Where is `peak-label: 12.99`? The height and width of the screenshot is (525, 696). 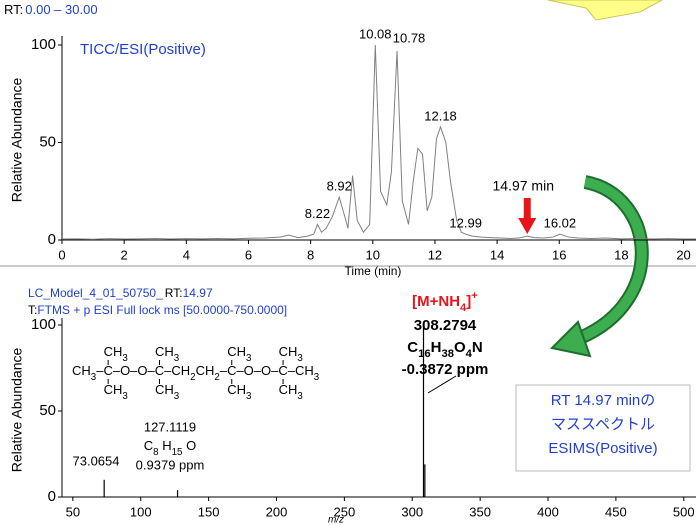
peak-label: 12.99 is located at coordinates (465, 223).